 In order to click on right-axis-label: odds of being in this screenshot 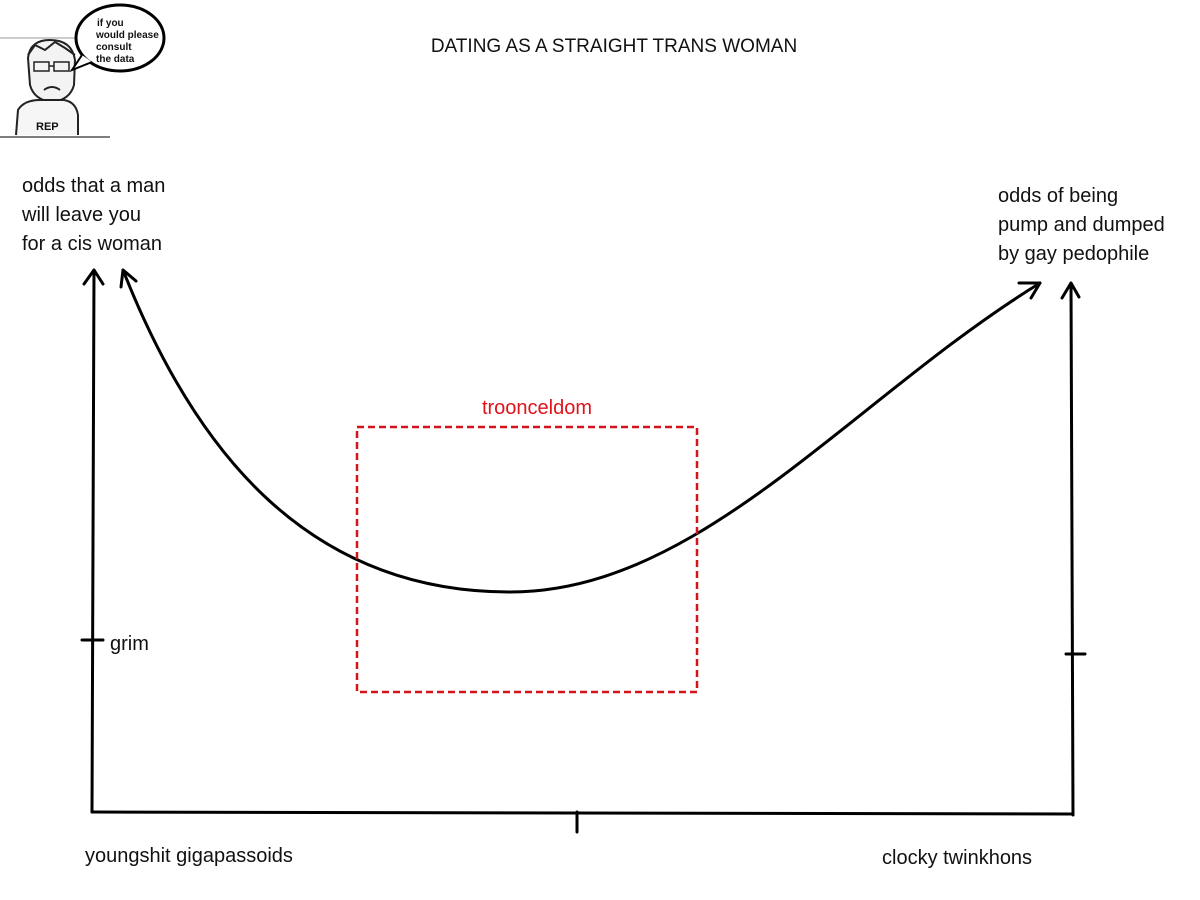, I will do `click(1058, 196)`.